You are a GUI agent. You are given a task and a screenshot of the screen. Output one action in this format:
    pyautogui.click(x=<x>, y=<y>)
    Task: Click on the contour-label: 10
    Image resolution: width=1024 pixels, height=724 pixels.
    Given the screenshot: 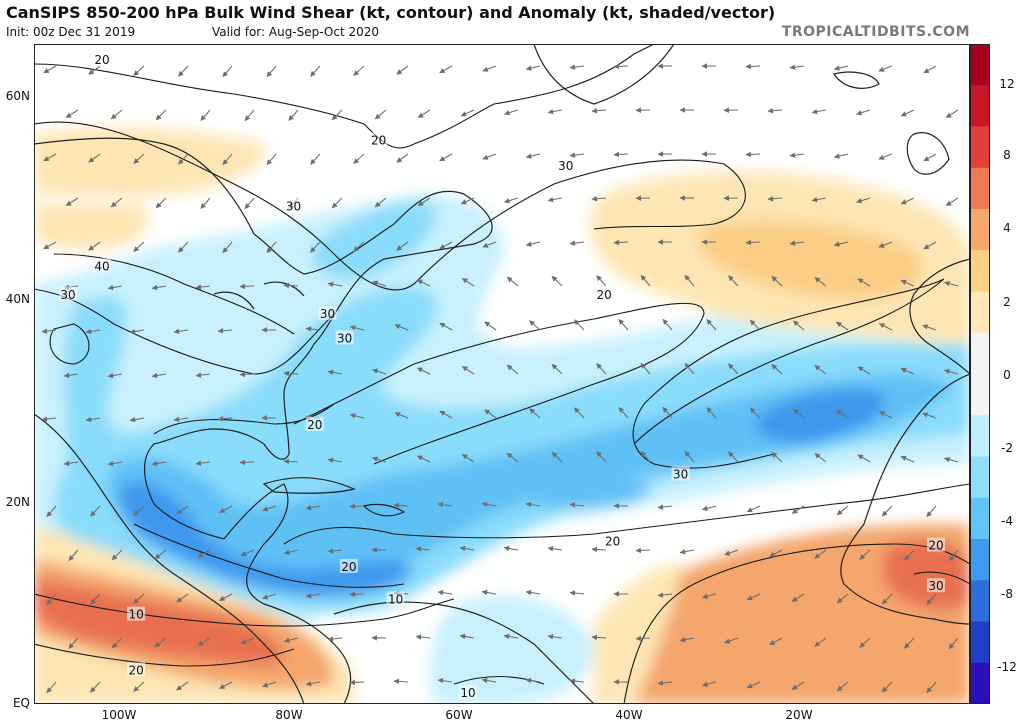 What is the action you would take?
    pyautogui.click(x=135, y=615)
    